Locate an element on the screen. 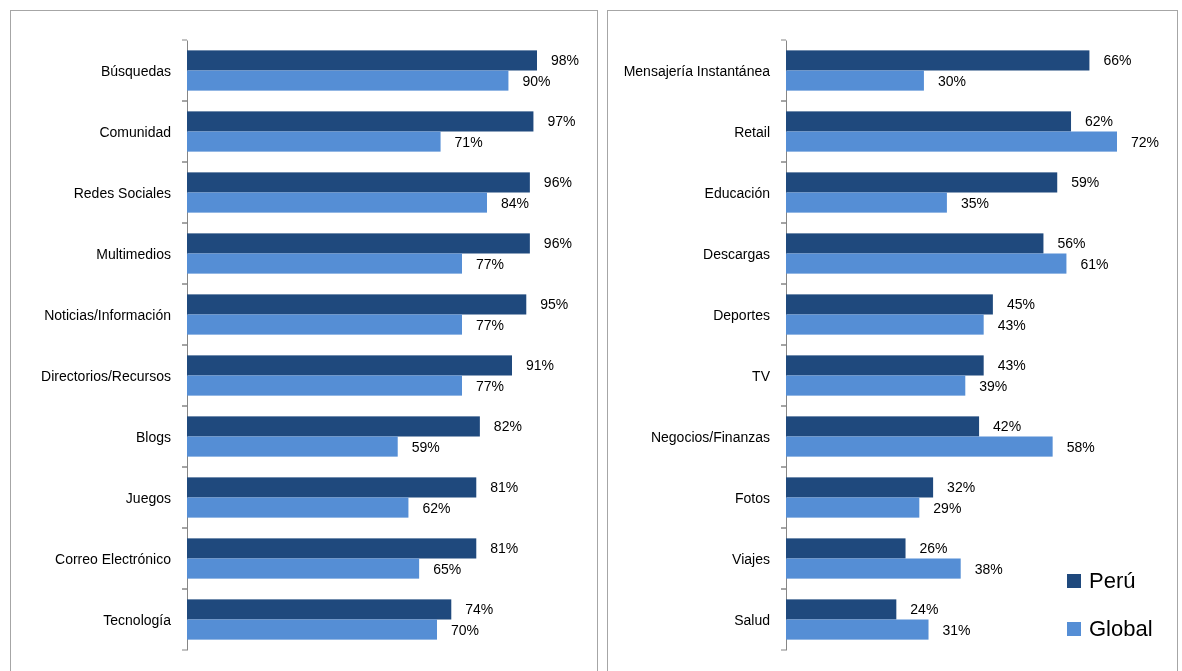 Image resolution: width=1182 pixels, height=671 pixels. y-tick-label: Noticias/Información is located at coordinates (107, 314).